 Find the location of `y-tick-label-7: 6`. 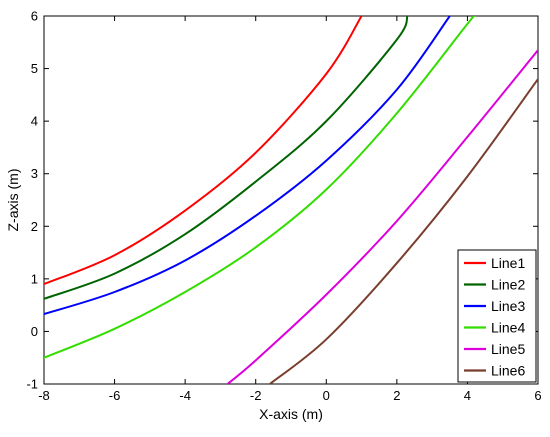

y-tick-label-7: 6 is located at coordinates (34, 16).